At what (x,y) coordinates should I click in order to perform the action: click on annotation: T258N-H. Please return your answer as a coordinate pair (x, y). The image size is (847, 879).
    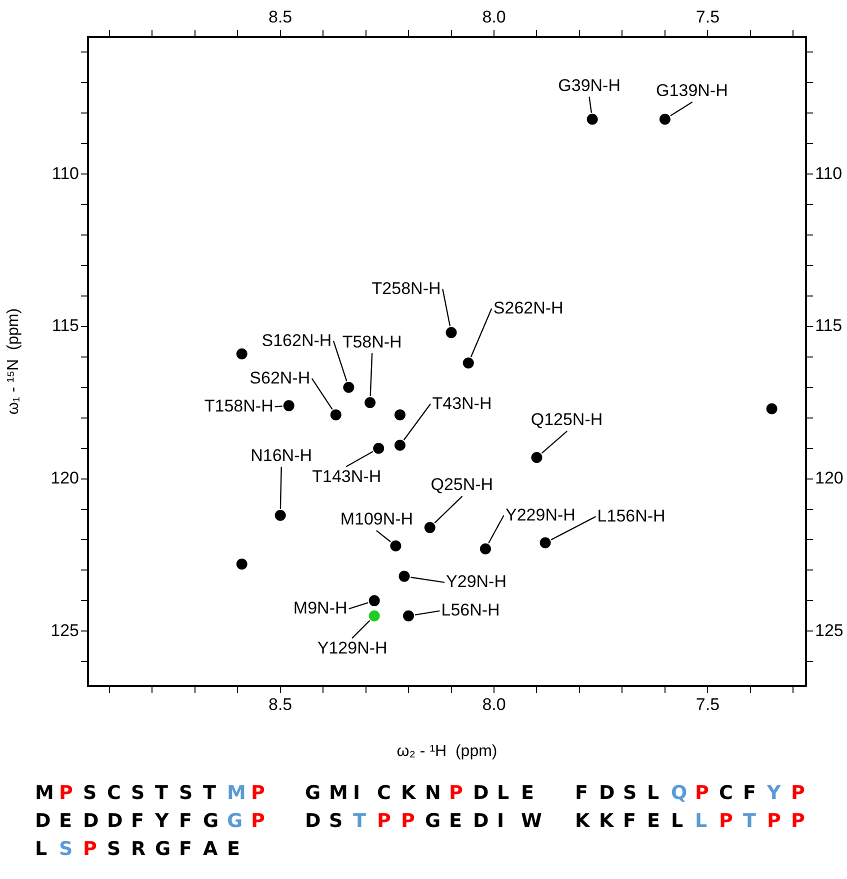
    Looking at the image, I should click on (406, 288).